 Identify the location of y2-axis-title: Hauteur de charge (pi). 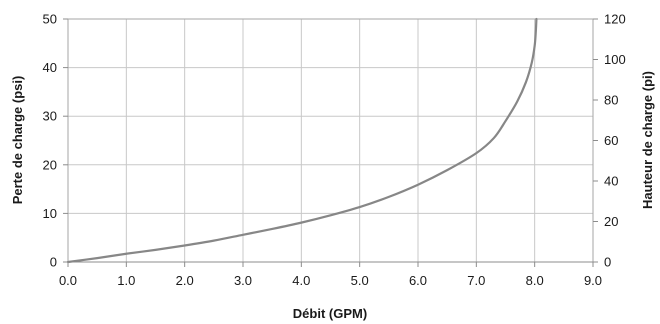
(647, 140).